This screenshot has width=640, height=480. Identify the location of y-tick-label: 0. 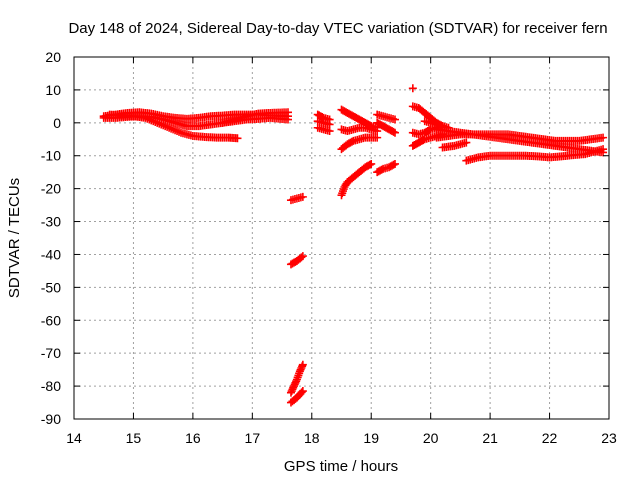
(57, 123).